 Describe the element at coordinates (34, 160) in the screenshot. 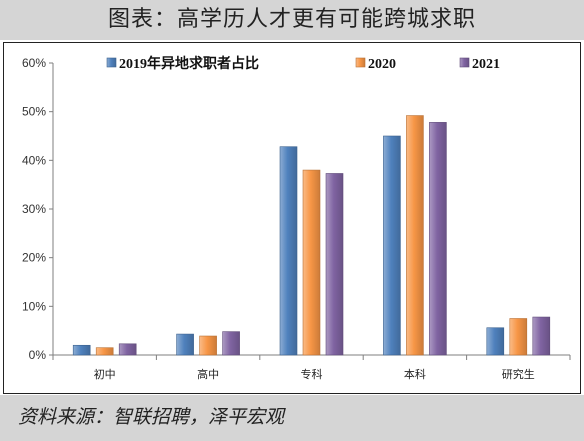

I see `y-tick-label: 40%` at that location.